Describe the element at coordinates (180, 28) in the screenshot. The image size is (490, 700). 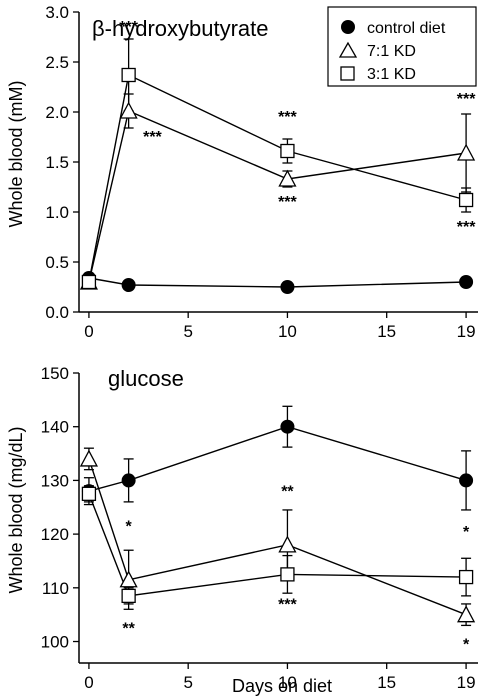
I see `panel-title: β-hydroxybutyrate` at that location.